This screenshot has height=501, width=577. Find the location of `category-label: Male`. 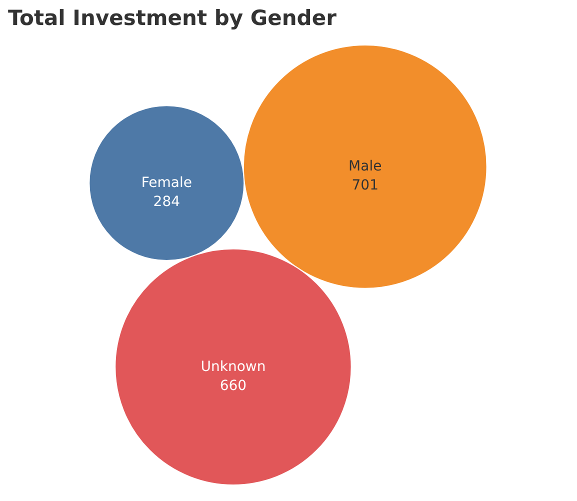

category-label: Male is located at coordinates (365, 166).